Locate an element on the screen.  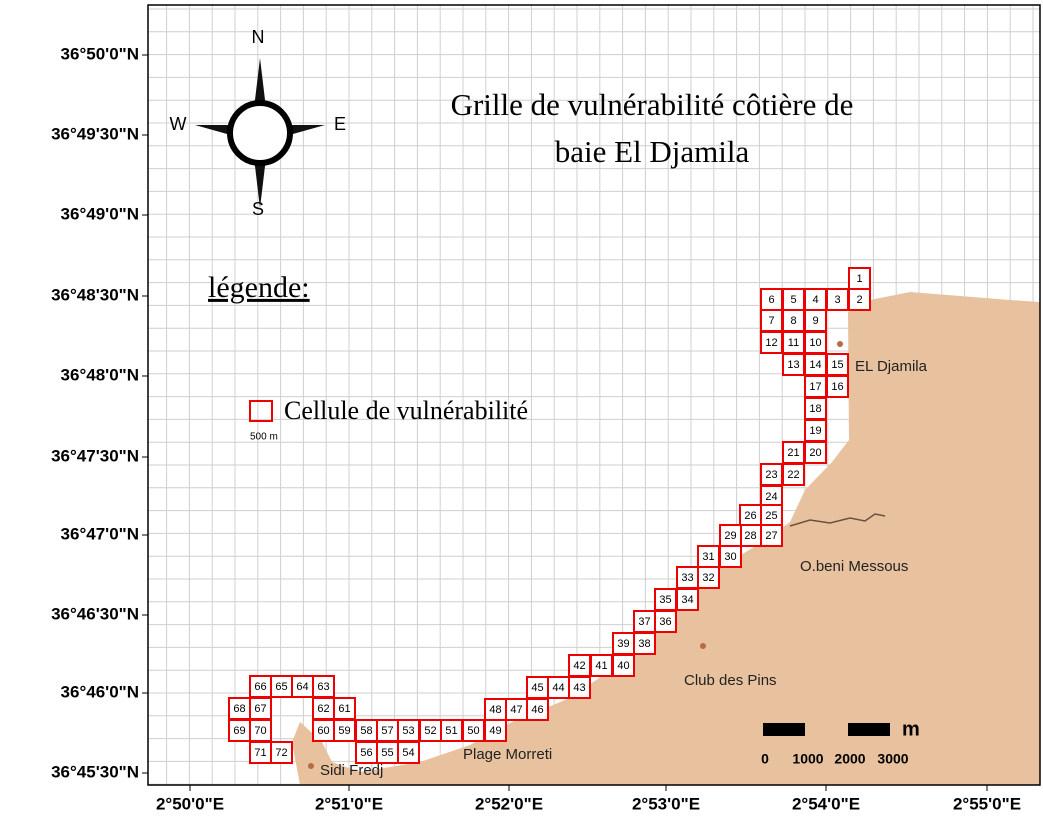
lon-tick-label: 2°55'0"E is located at coordinates (987, 803).